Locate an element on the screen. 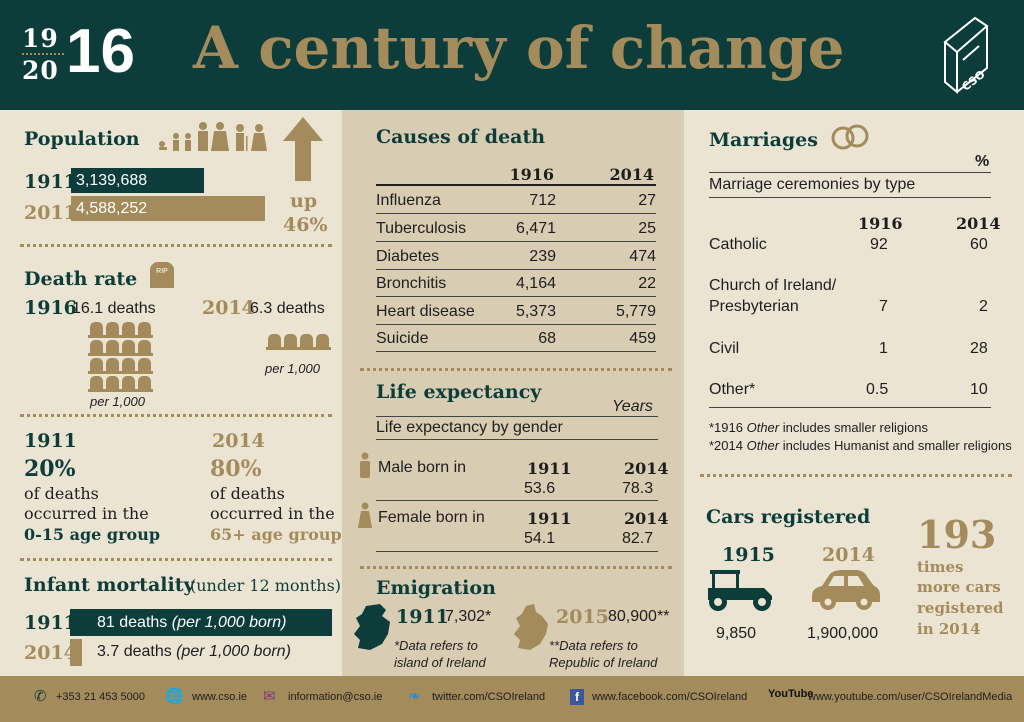 Image resolution: width=1024 pixels, height=722 pixels. life-male-year-b: 2014 is located at coordinates (646, 468).